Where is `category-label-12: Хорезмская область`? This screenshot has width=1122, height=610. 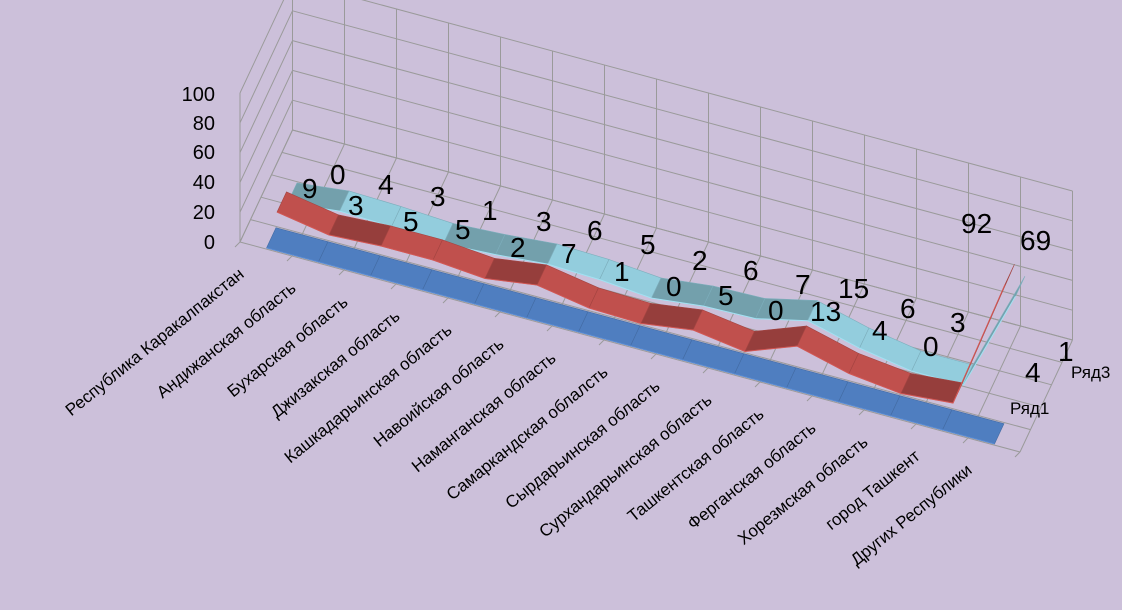
category-label-12: Хорезмская область is located at coordinates (802, 490).